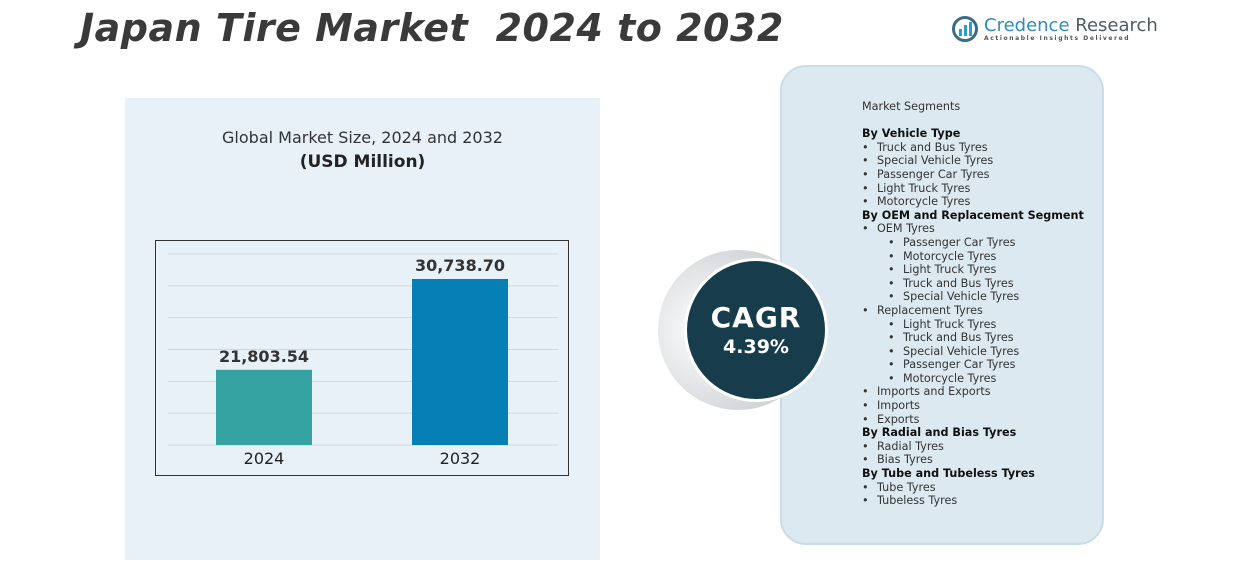  Describe the element at coordinates (460, 265) in the screenshot. I see `data-label: 30,738.70` at that location.